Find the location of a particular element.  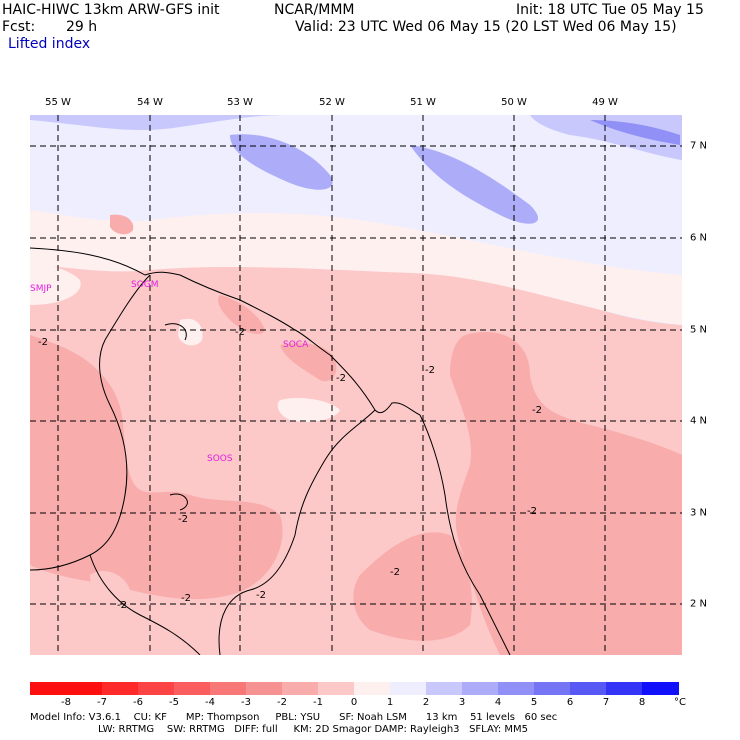

model-title: HAIC-HIWC 13km ARW-GFS init is located at coordinates (111, 10).